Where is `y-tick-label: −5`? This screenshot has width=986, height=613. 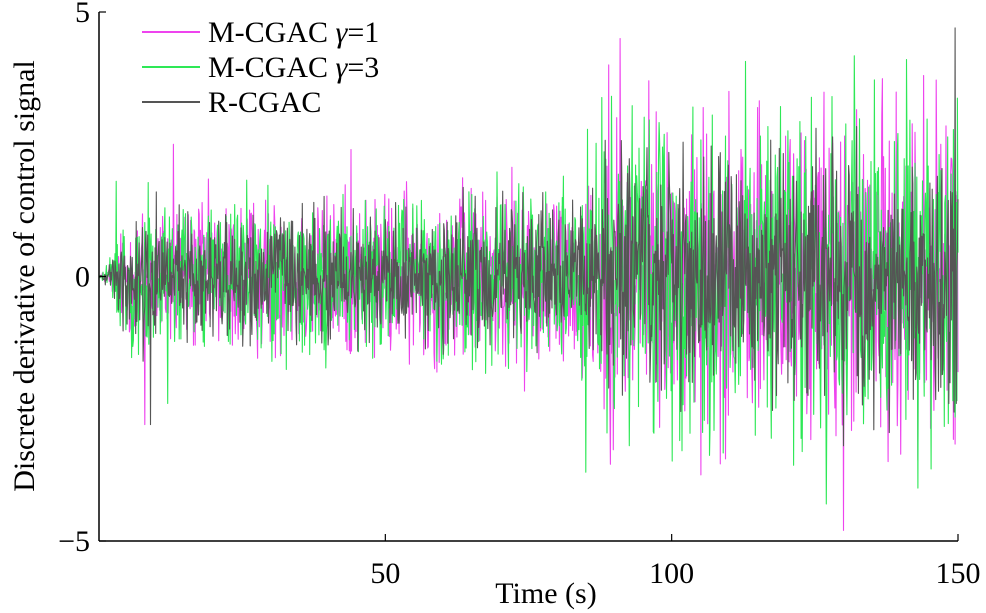 y-tick-label: −5 is located at coordinates (74, 541).